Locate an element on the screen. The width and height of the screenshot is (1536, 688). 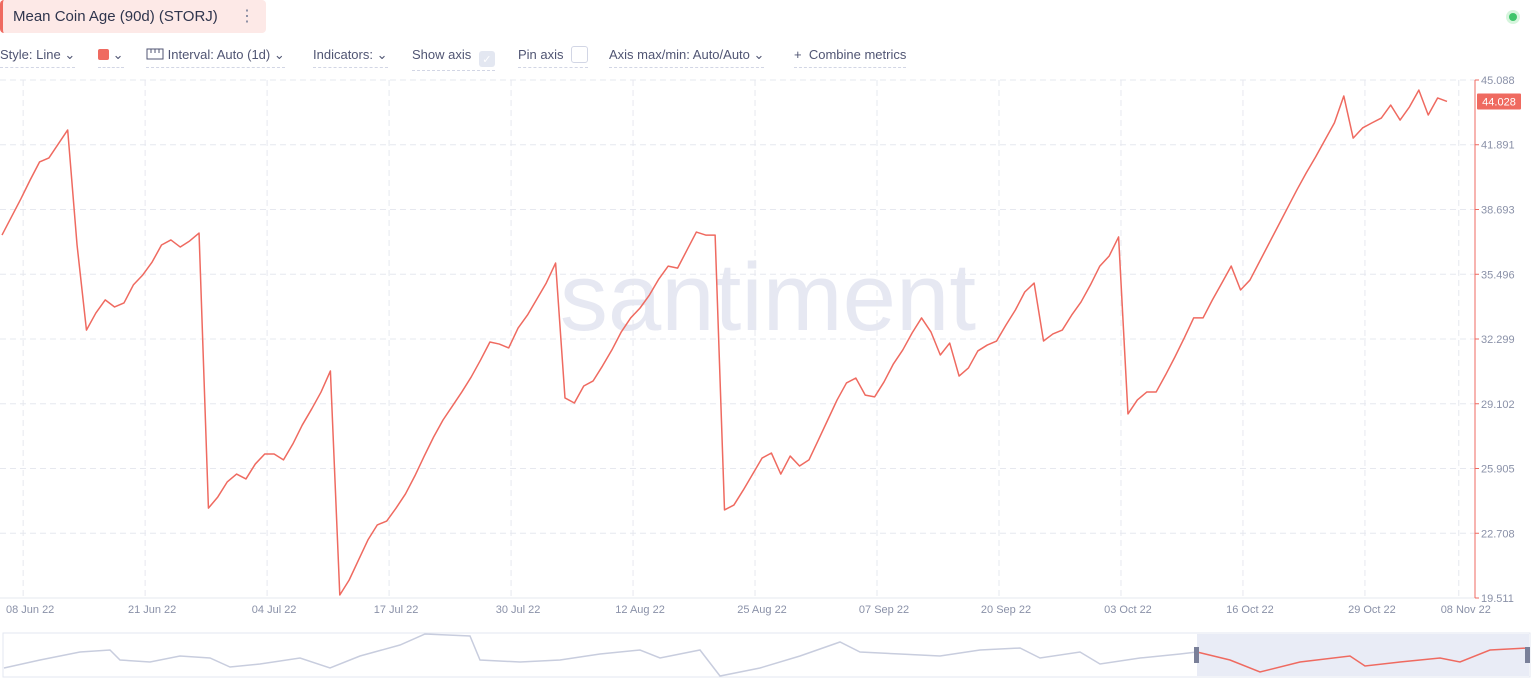
color-swatch is located at coordinates (103, 54).